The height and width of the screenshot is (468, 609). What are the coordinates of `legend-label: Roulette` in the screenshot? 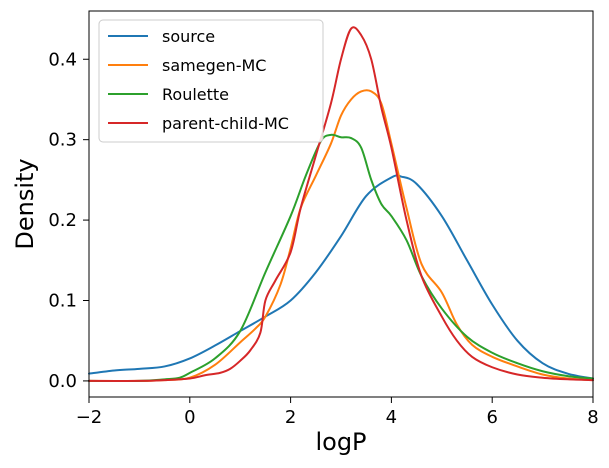 It's located at (195, 94).